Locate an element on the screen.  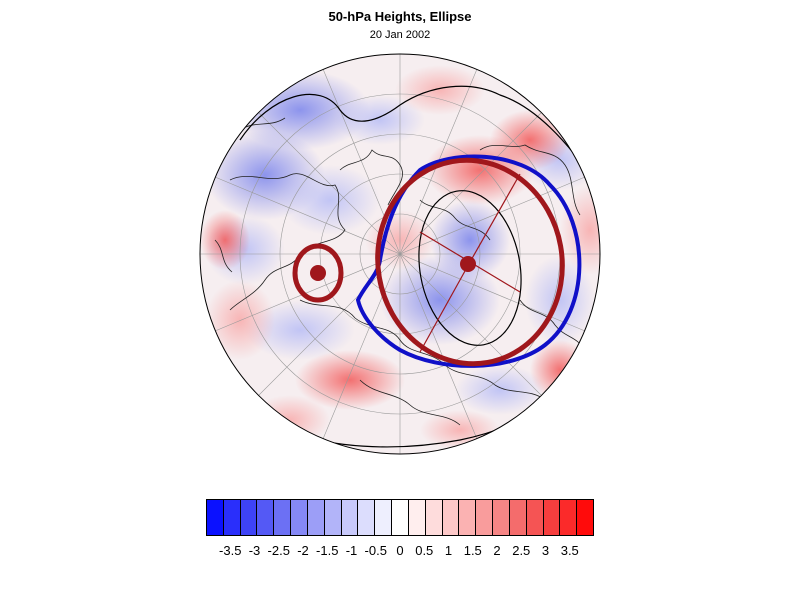
colorbar-tick-label: 1.5 is located at coordinates (472, 550).